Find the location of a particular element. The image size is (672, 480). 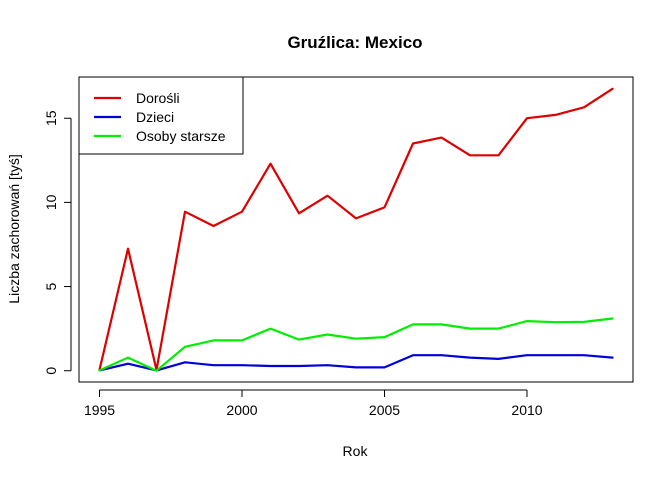

x-axis: 1995 2000 2005 2010 is located at coordinates (313, 403).